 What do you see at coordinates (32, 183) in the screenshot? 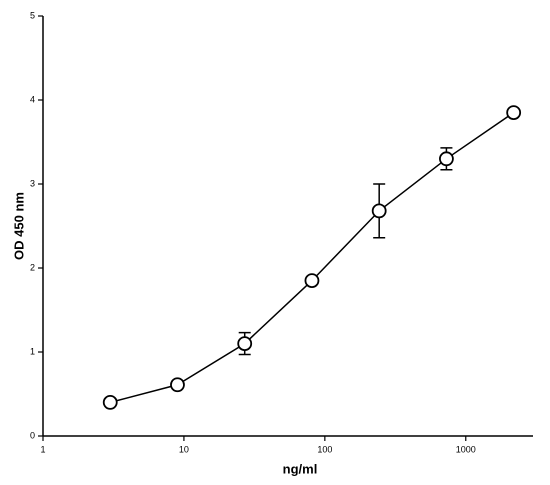
I see `y-tick-label: 3` at bounding box center [32, 183].